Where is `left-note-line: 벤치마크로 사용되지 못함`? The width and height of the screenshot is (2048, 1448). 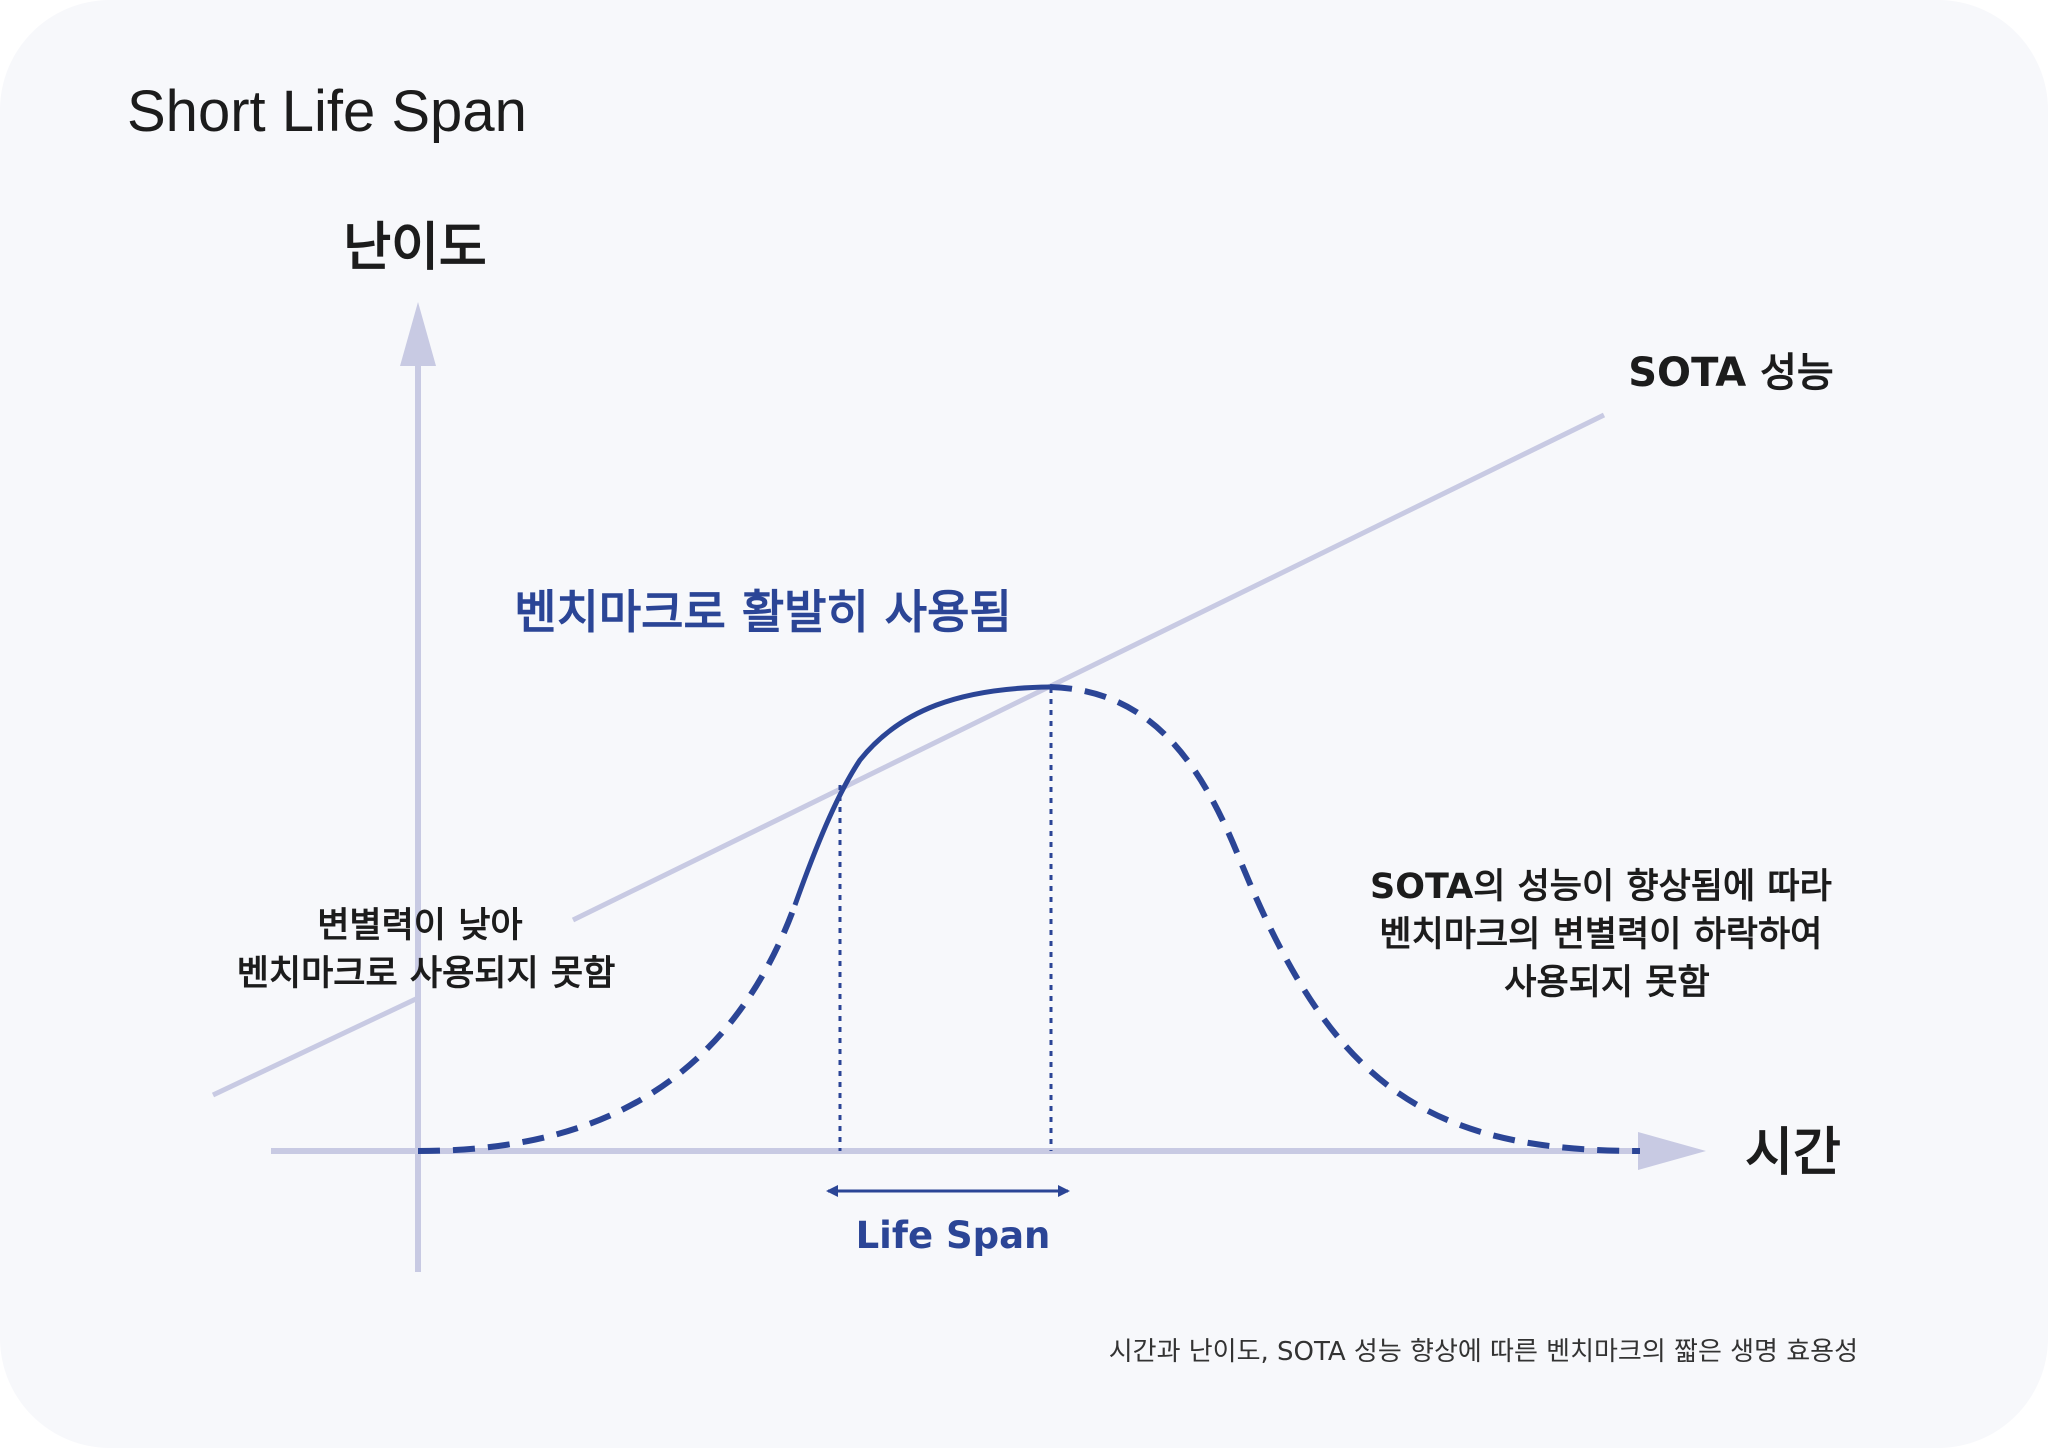
left-note-line: 벤치마크로 사용되지 못함 is located at coordinates (426, 974).